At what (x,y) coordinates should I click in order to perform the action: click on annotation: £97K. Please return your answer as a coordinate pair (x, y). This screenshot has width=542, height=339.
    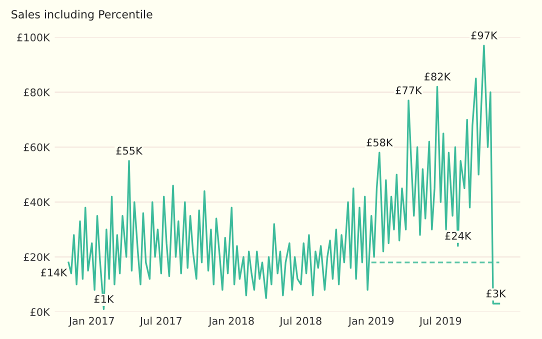
    Looking at the image, I should click on (484, 35).